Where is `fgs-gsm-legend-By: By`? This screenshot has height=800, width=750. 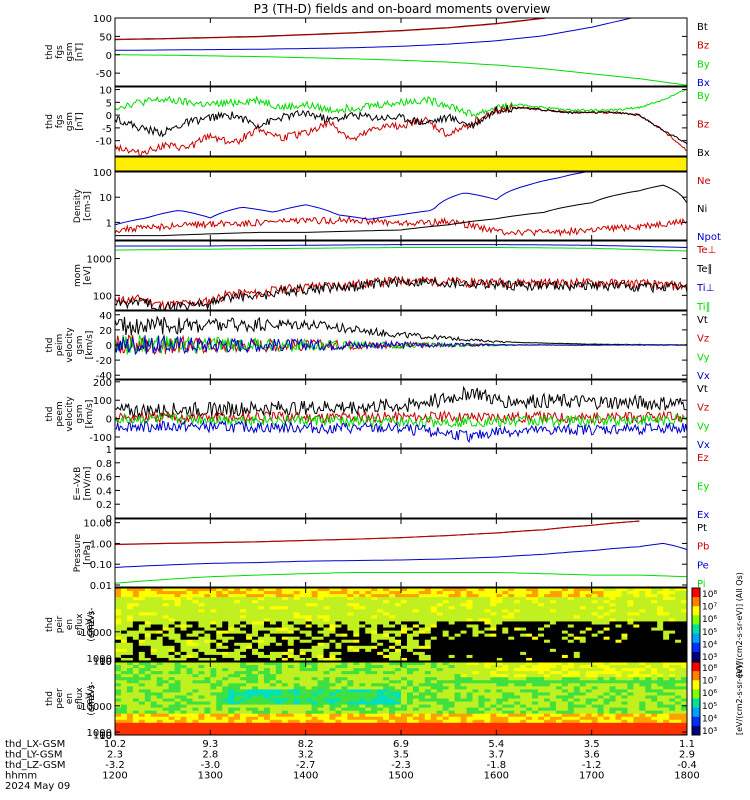
fgs-gsm-legend-By: By is located at coordinates (703, 64).